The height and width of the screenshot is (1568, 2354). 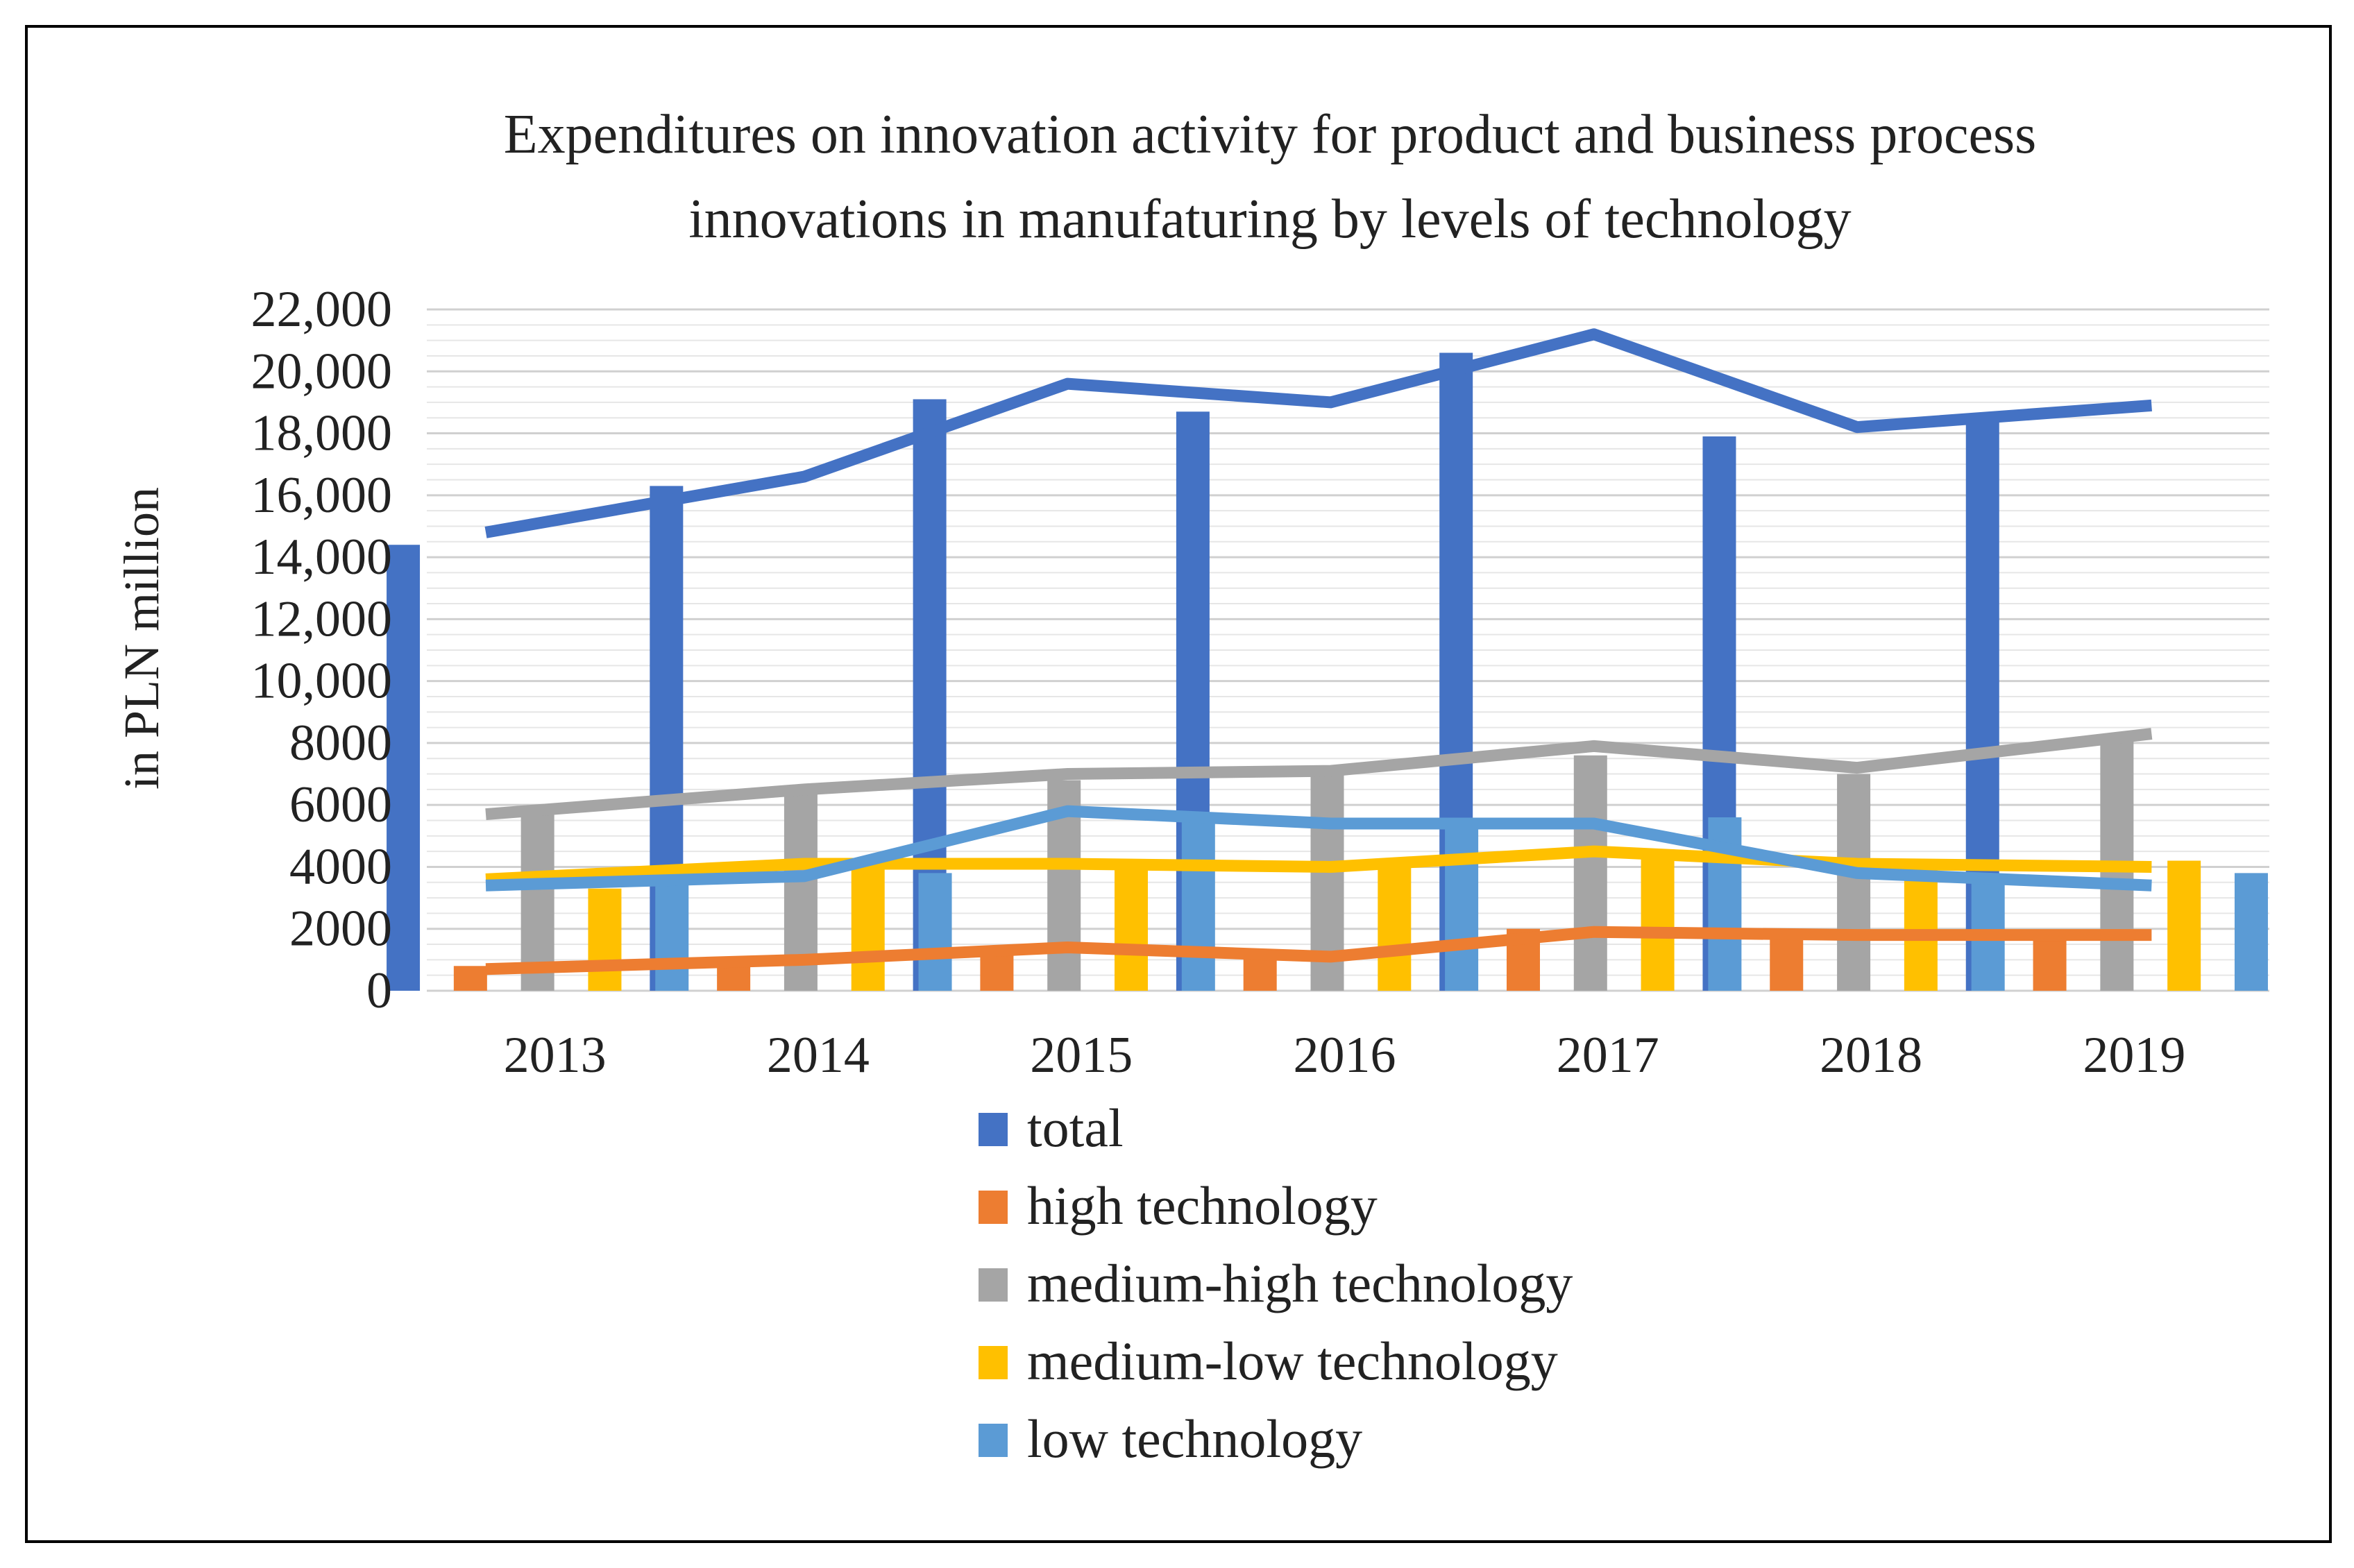 What do you see at coordinates (1658, 922) in the screenshot?
I see `bar-medium-low-technology-2017` at bounding box center [1658, 922].